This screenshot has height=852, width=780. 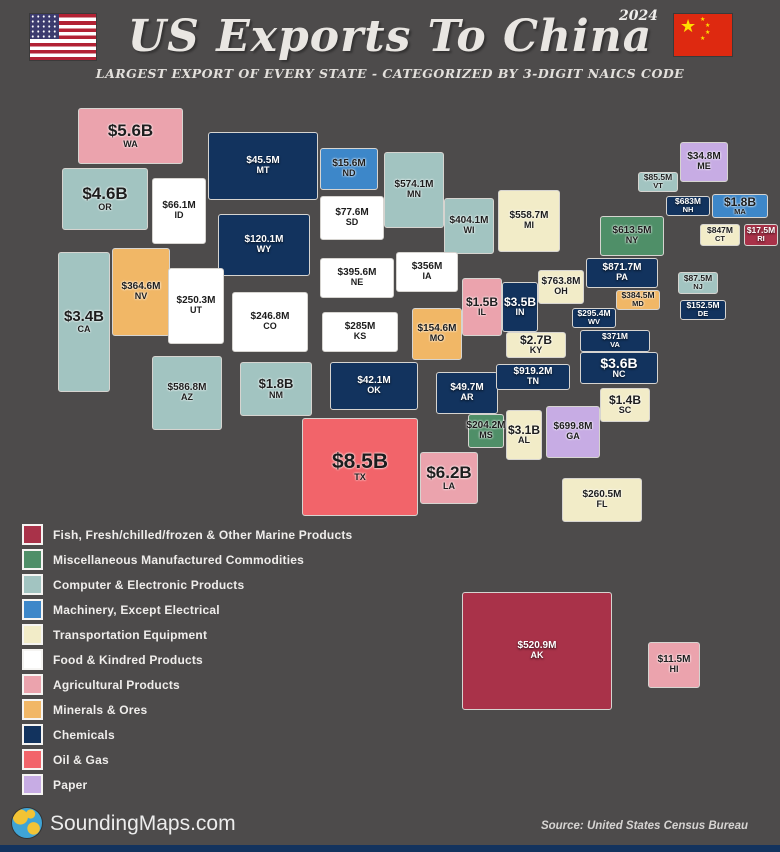 I want to click on state-KY: $2.7B KY, so click(x=536, y=345).